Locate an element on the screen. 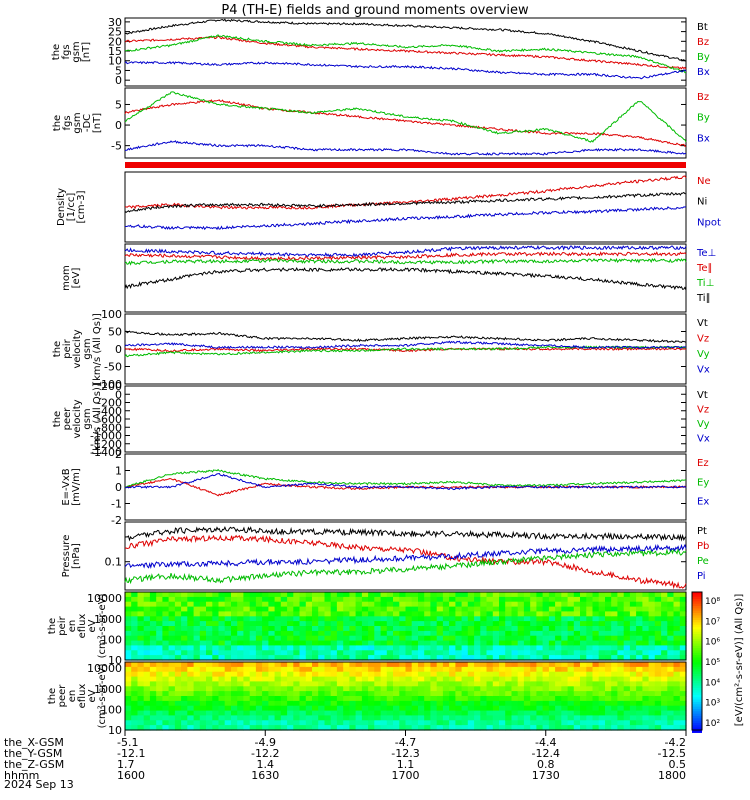 The height and width of the screenshot is (800, 750). ylabel-line: the is located at coordinates (57, 419).